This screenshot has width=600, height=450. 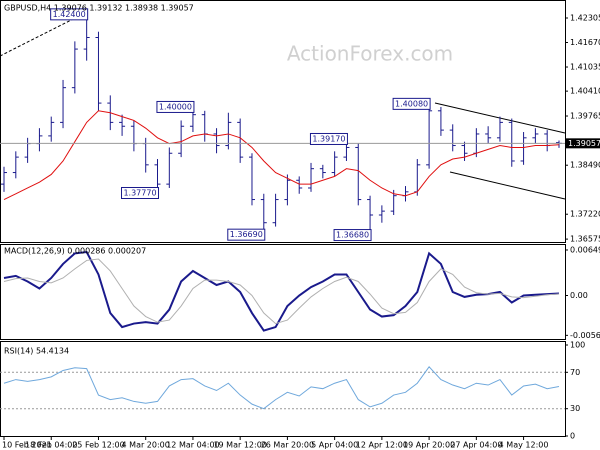 I want to click on y-tick-label: 1.41670, so click(x=585, y=42).